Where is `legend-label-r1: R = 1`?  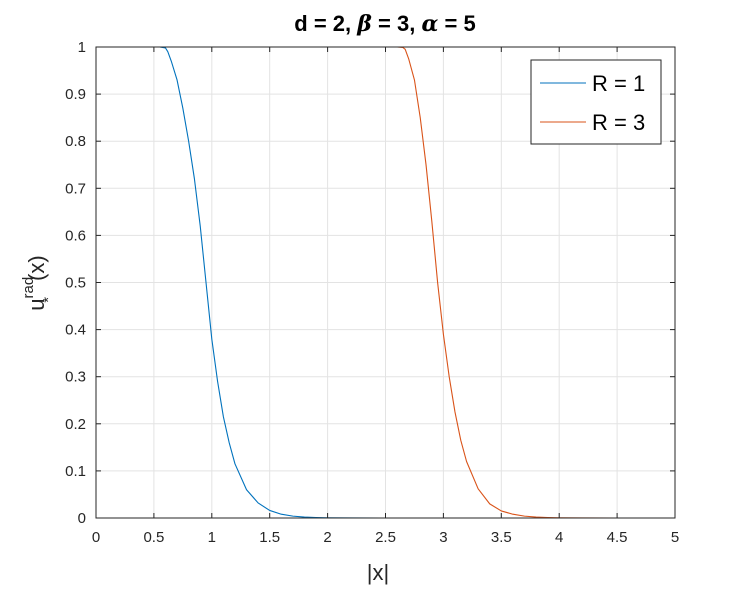
legend-label-r1: R = 1 is located at coordinates (618, 83).